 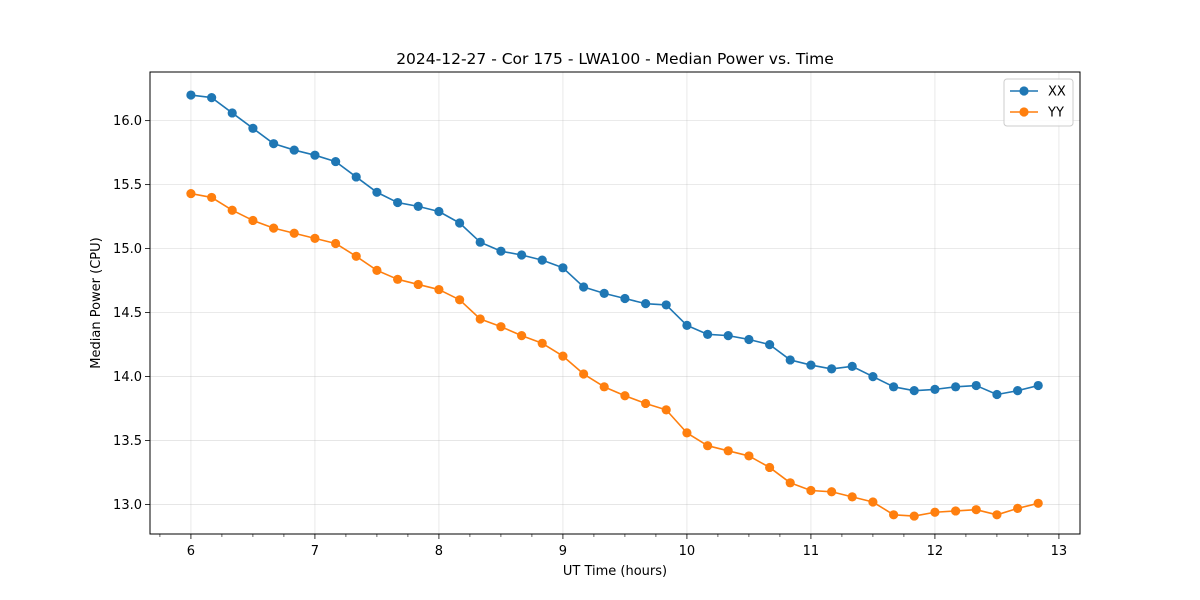 I want to click on legend-label: YY, so click(x=1055, y=113).